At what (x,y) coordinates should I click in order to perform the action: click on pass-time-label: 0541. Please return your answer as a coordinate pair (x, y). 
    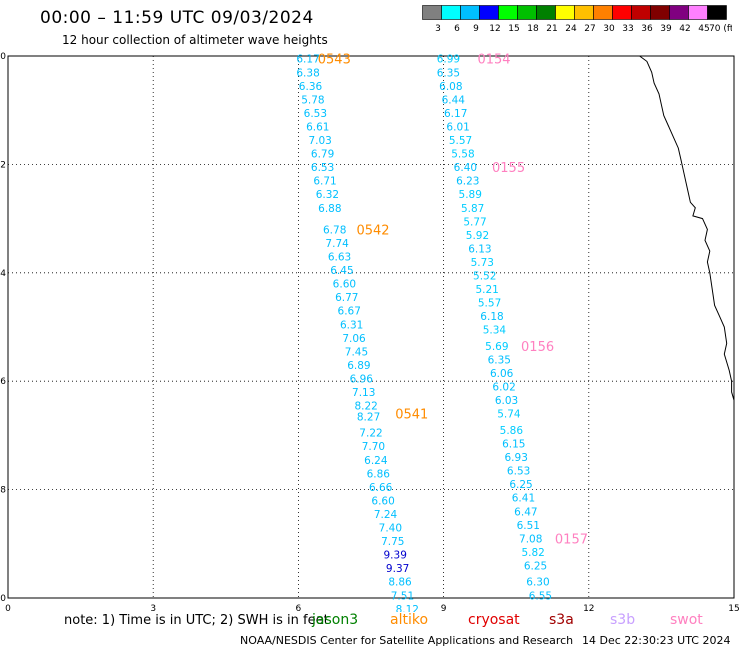
    Looking at the image, I should click on (411, 415).